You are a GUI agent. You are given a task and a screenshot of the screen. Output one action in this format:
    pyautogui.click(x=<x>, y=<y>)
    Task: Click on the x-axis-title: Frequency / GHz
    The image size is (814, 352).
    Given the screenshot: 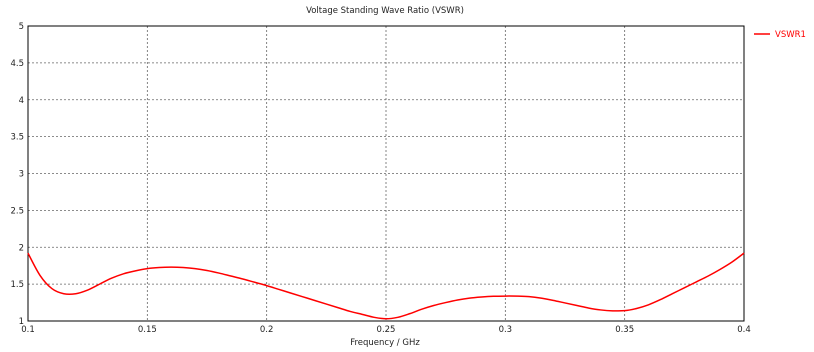 What is the action you would take?
    pyautogui.click(x=385, y=343)
    